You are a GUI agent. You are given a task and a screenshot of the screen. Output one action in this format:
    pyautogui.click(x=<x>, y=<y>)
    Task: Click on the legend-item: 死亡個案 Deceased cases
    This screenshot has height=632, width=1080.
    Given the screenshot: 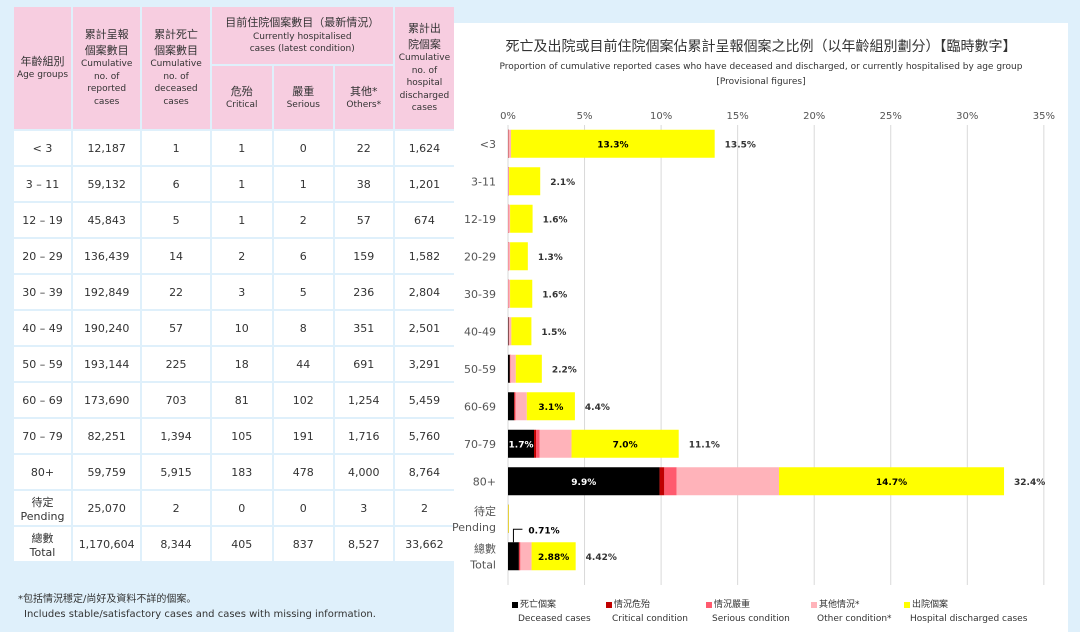 What is the action you would take?
    pyautogui.click(x=551, y=612)
    